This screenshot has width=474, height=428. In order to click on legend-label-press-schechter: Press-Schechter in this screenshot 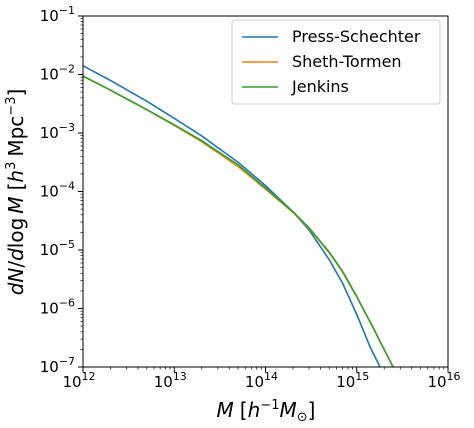, I will do `click(356, 36)`.